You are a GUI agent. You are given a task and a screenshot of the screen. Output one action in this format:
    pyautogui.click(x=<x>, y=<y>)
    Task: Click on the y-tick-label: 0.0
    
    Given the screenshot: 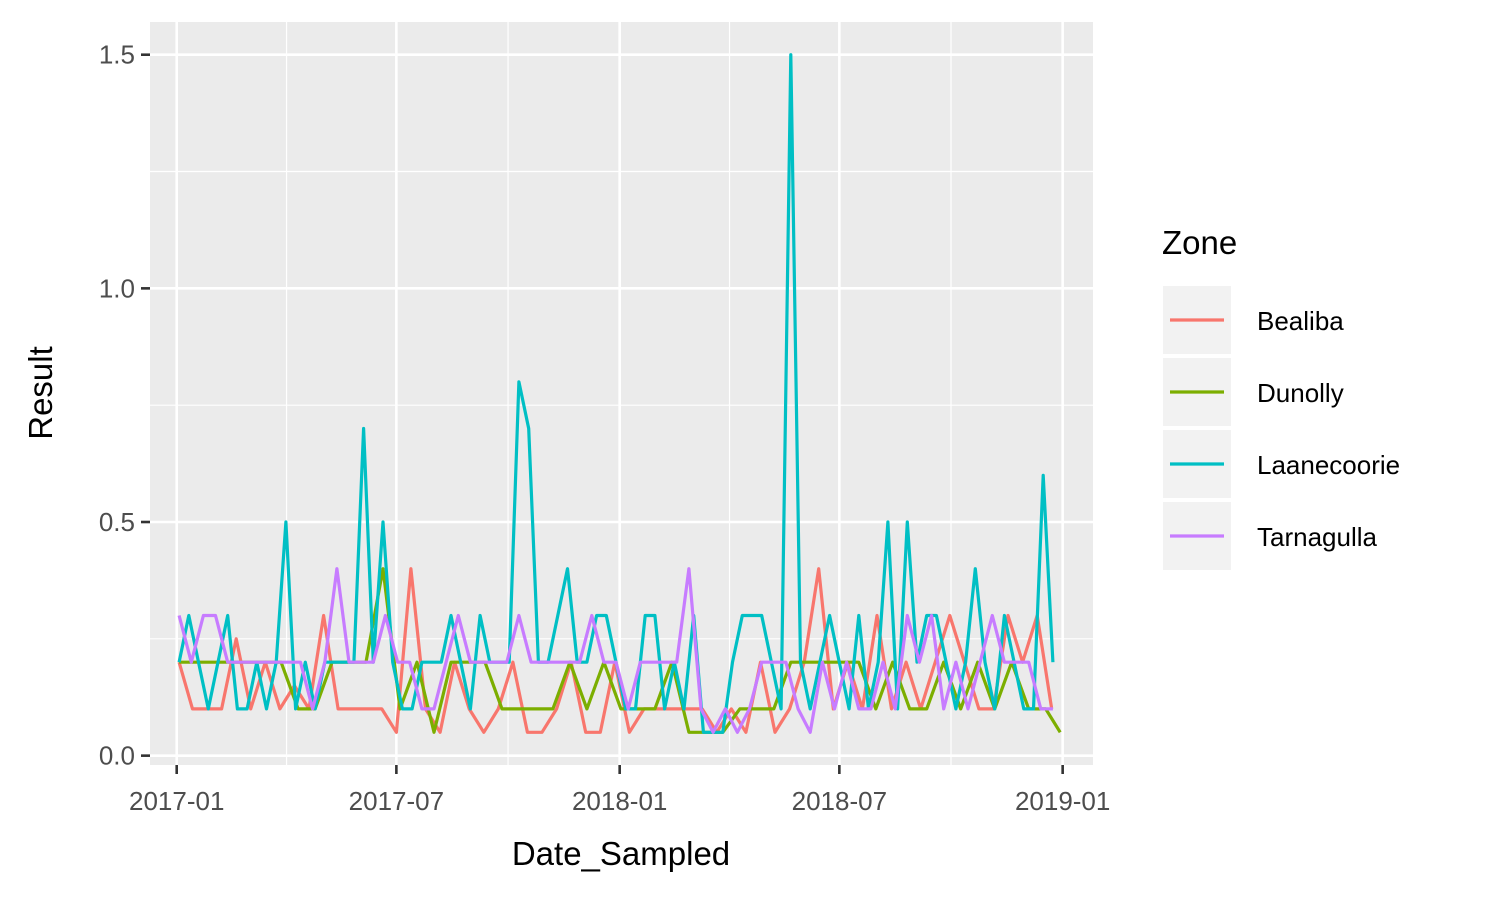 What is the action you would take?
    pyautogui.click(x=117, y=756)
    